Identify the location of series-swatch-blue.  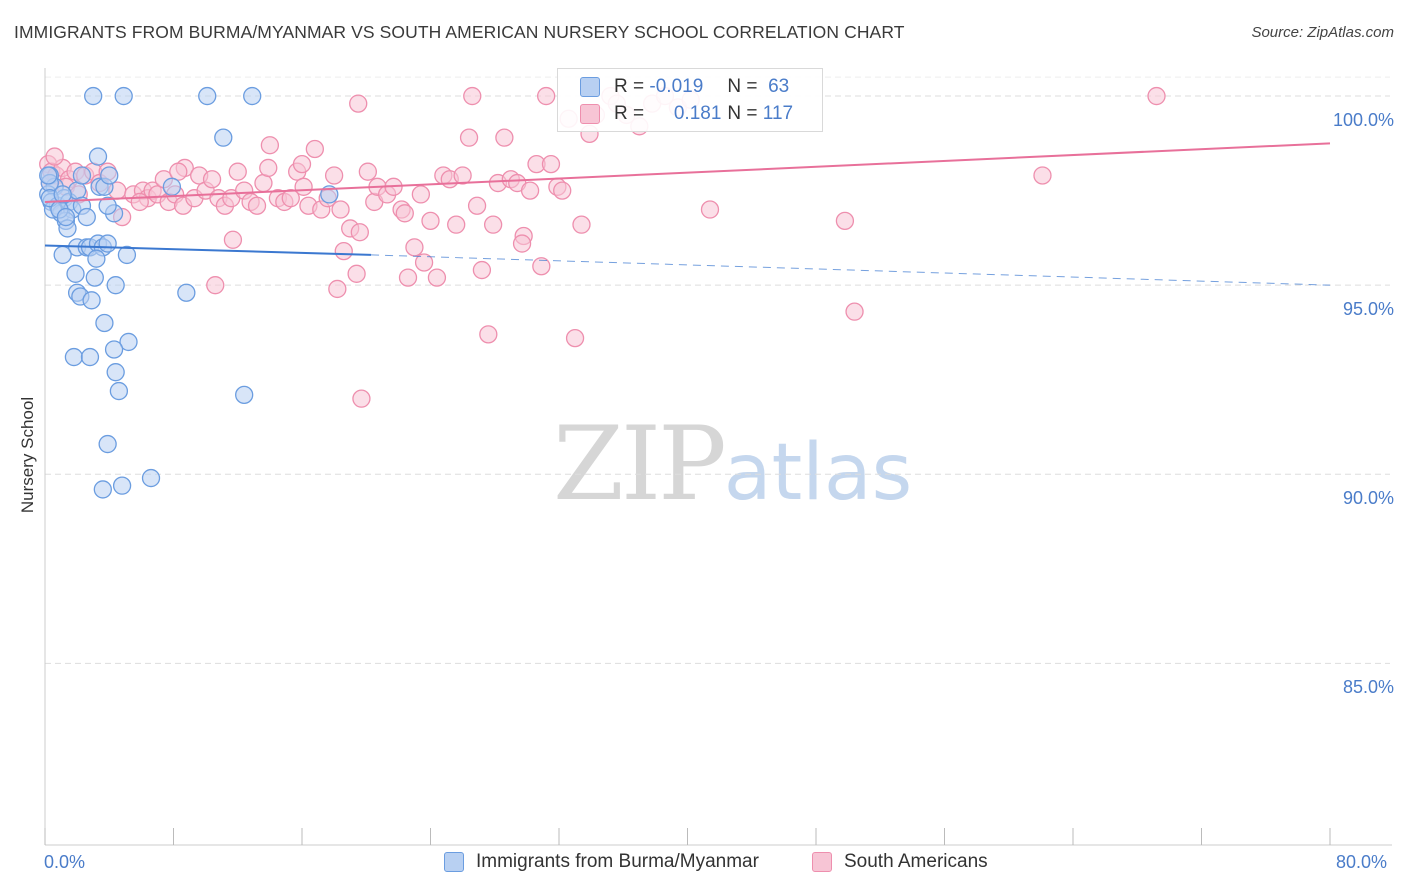
(454, 862).